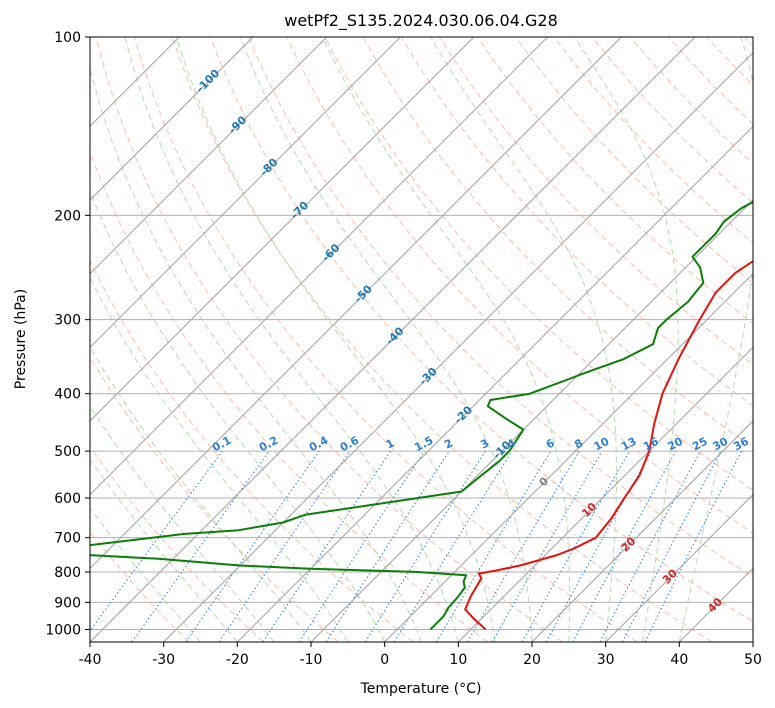  What do you see at coordinates (675, 444) in the screenshot?
I see `mixing-ratio-label: 20` at bounding box center [675, 444].